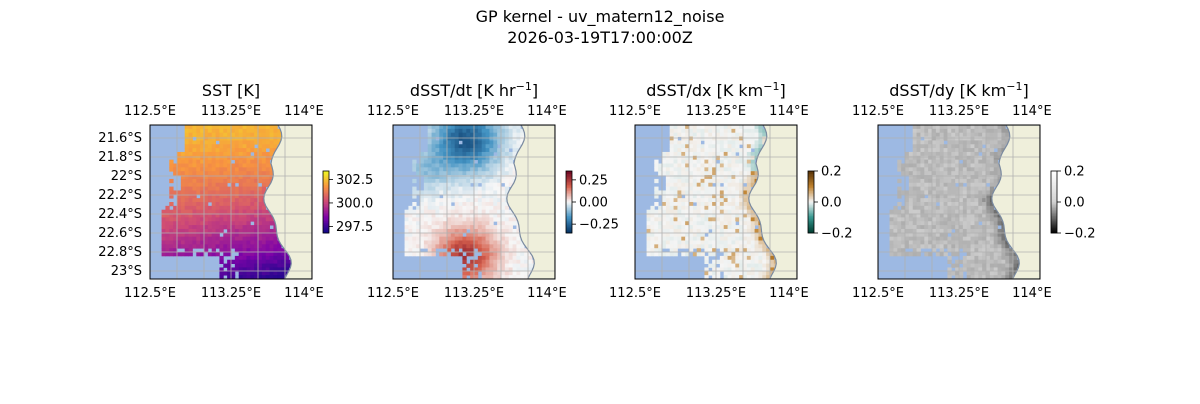  What do you see at coordinates (947, 90) in the screenshot?
I see `panel-title-text: dSST/dy [K km` at bounding box center [947, 90].